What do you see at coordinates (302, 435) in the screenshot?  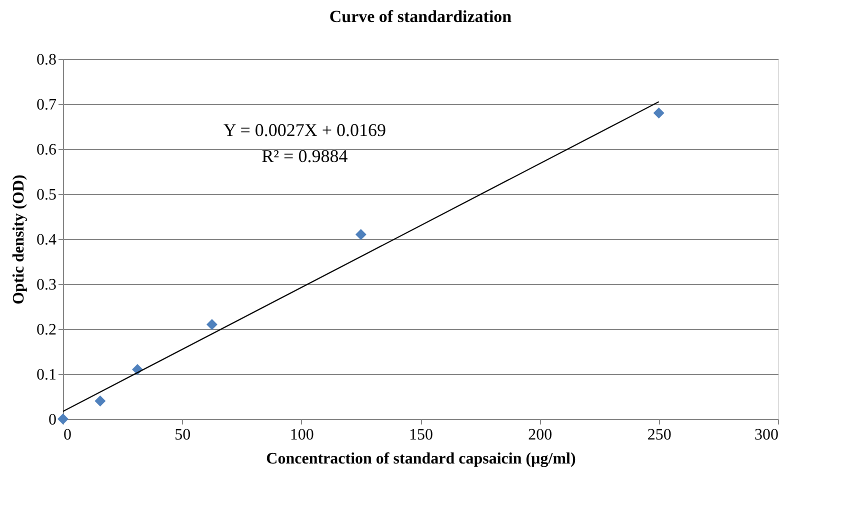 I see `x-tick-label: 100` at bounding box center [302, 435].